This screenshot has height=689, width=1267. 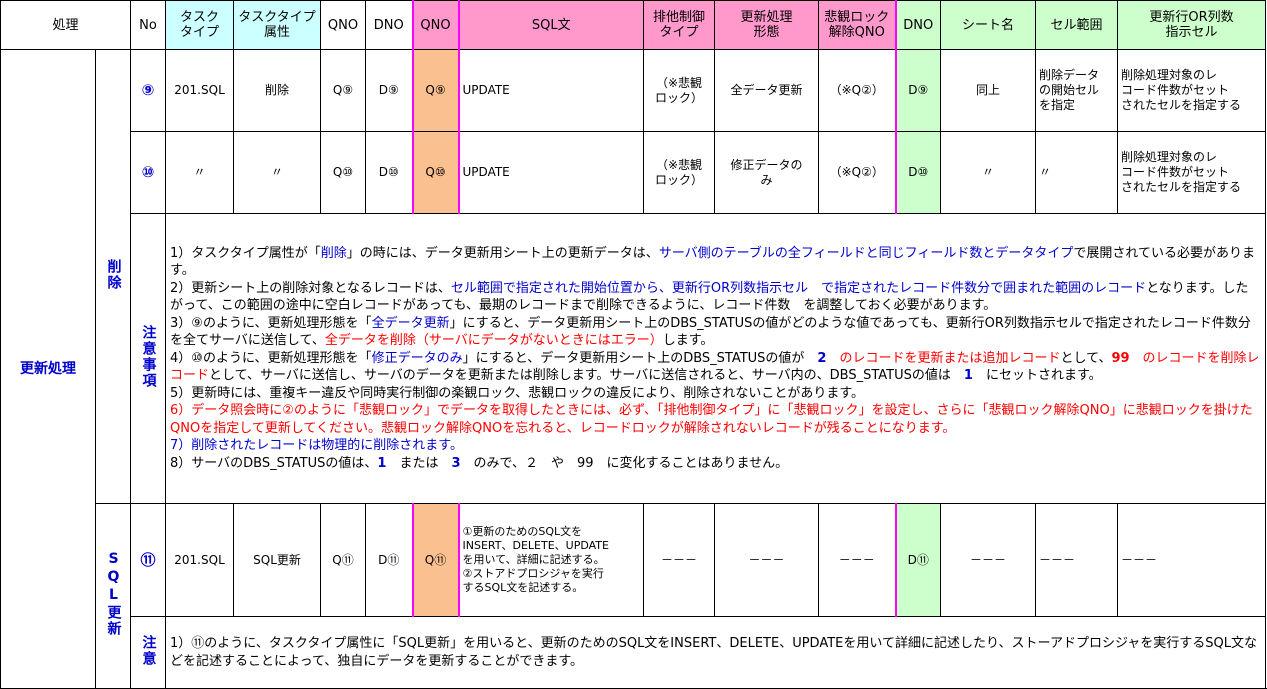 What do you see at coordinates (310, 288) in the screenshot?
I see `note-text: 2）更新シート上の削除対象となるレコードは、` at bounding box center [310, 288].